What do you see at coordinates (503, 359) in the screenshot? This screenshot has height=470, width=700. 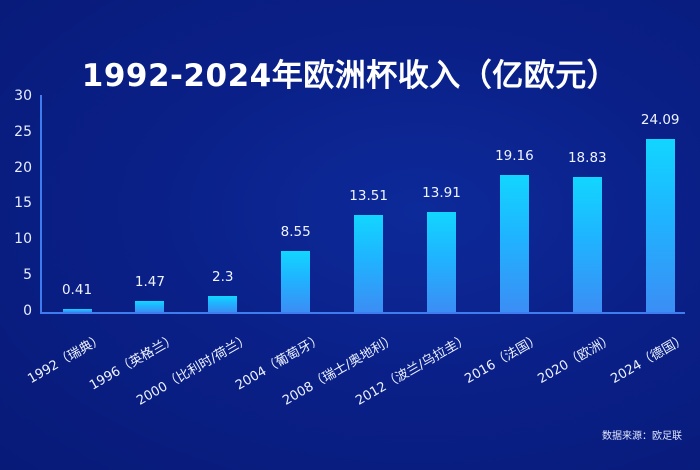 I see `x-tick-label: 2016（法国）` at bounding box center [503, 359].